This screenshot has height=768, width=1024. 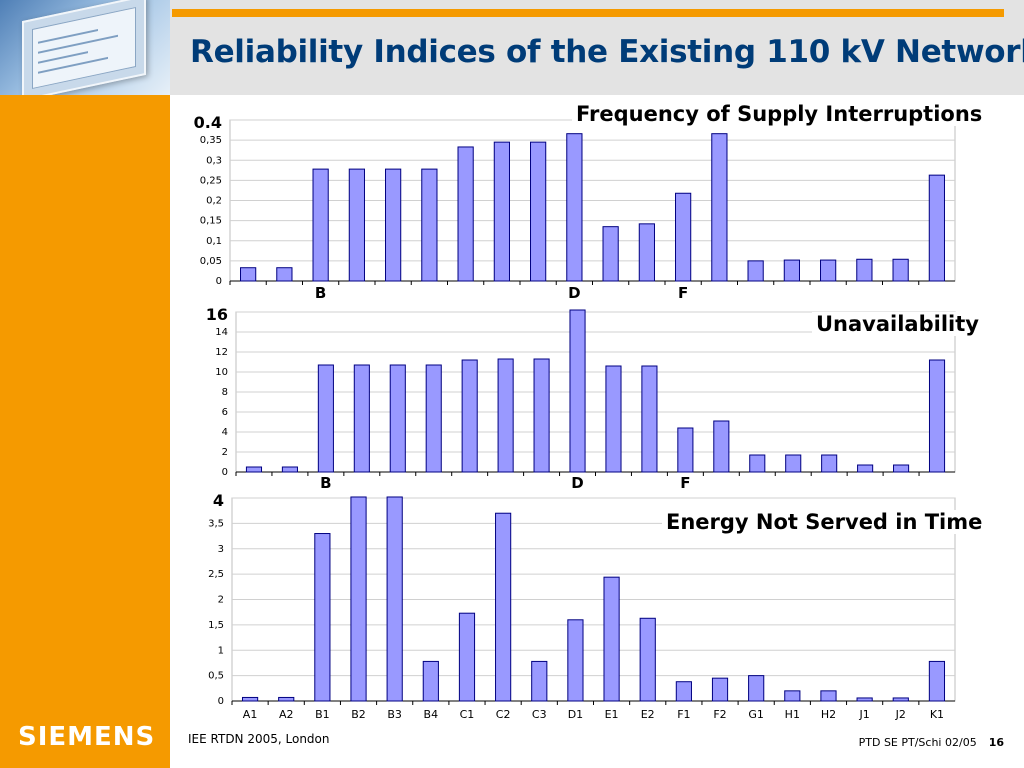 I want to click on y-tick-label: 4, so click(x=225, y=432).